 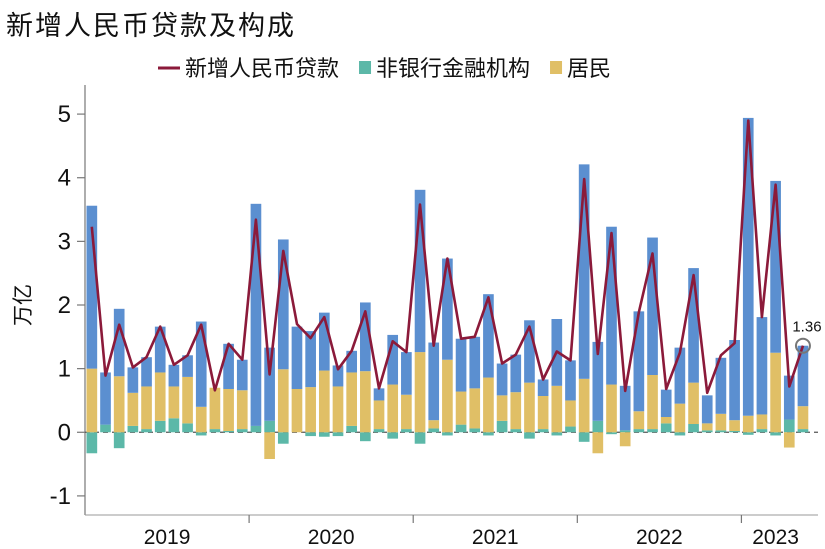 What do you see at coordinates (60, 496) in the screenshot?
I see `y-tick-label: -1` at bounding box center [60, 496].